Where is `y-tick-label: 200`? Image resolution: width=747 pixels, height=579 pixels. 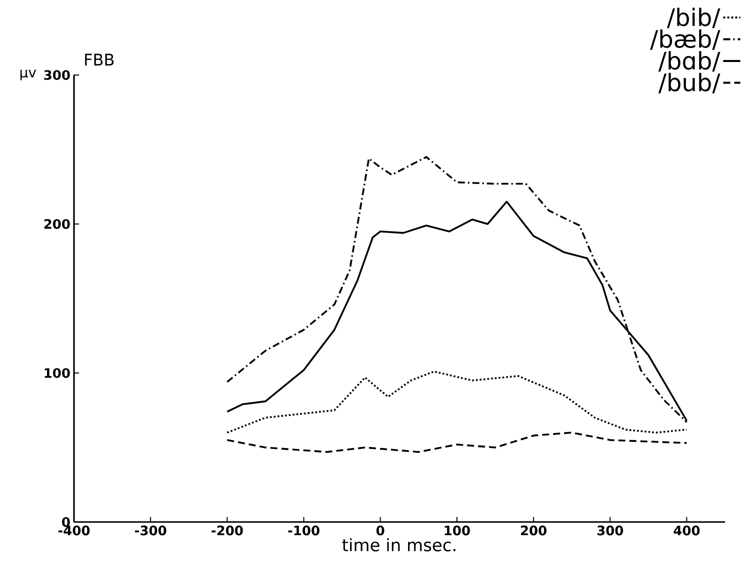
y-tick-label: 200 is located at coordinates (57, 224).